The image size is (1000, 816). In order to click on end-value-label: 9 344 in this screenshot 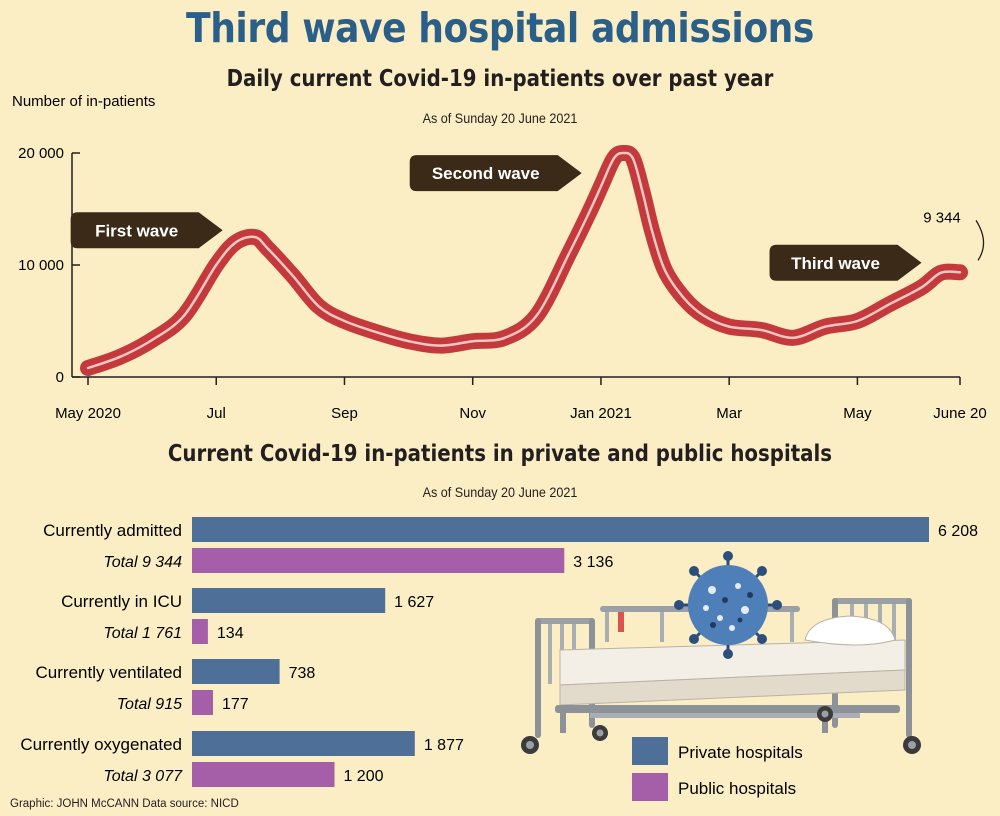, I will do `click(942, 217)`.